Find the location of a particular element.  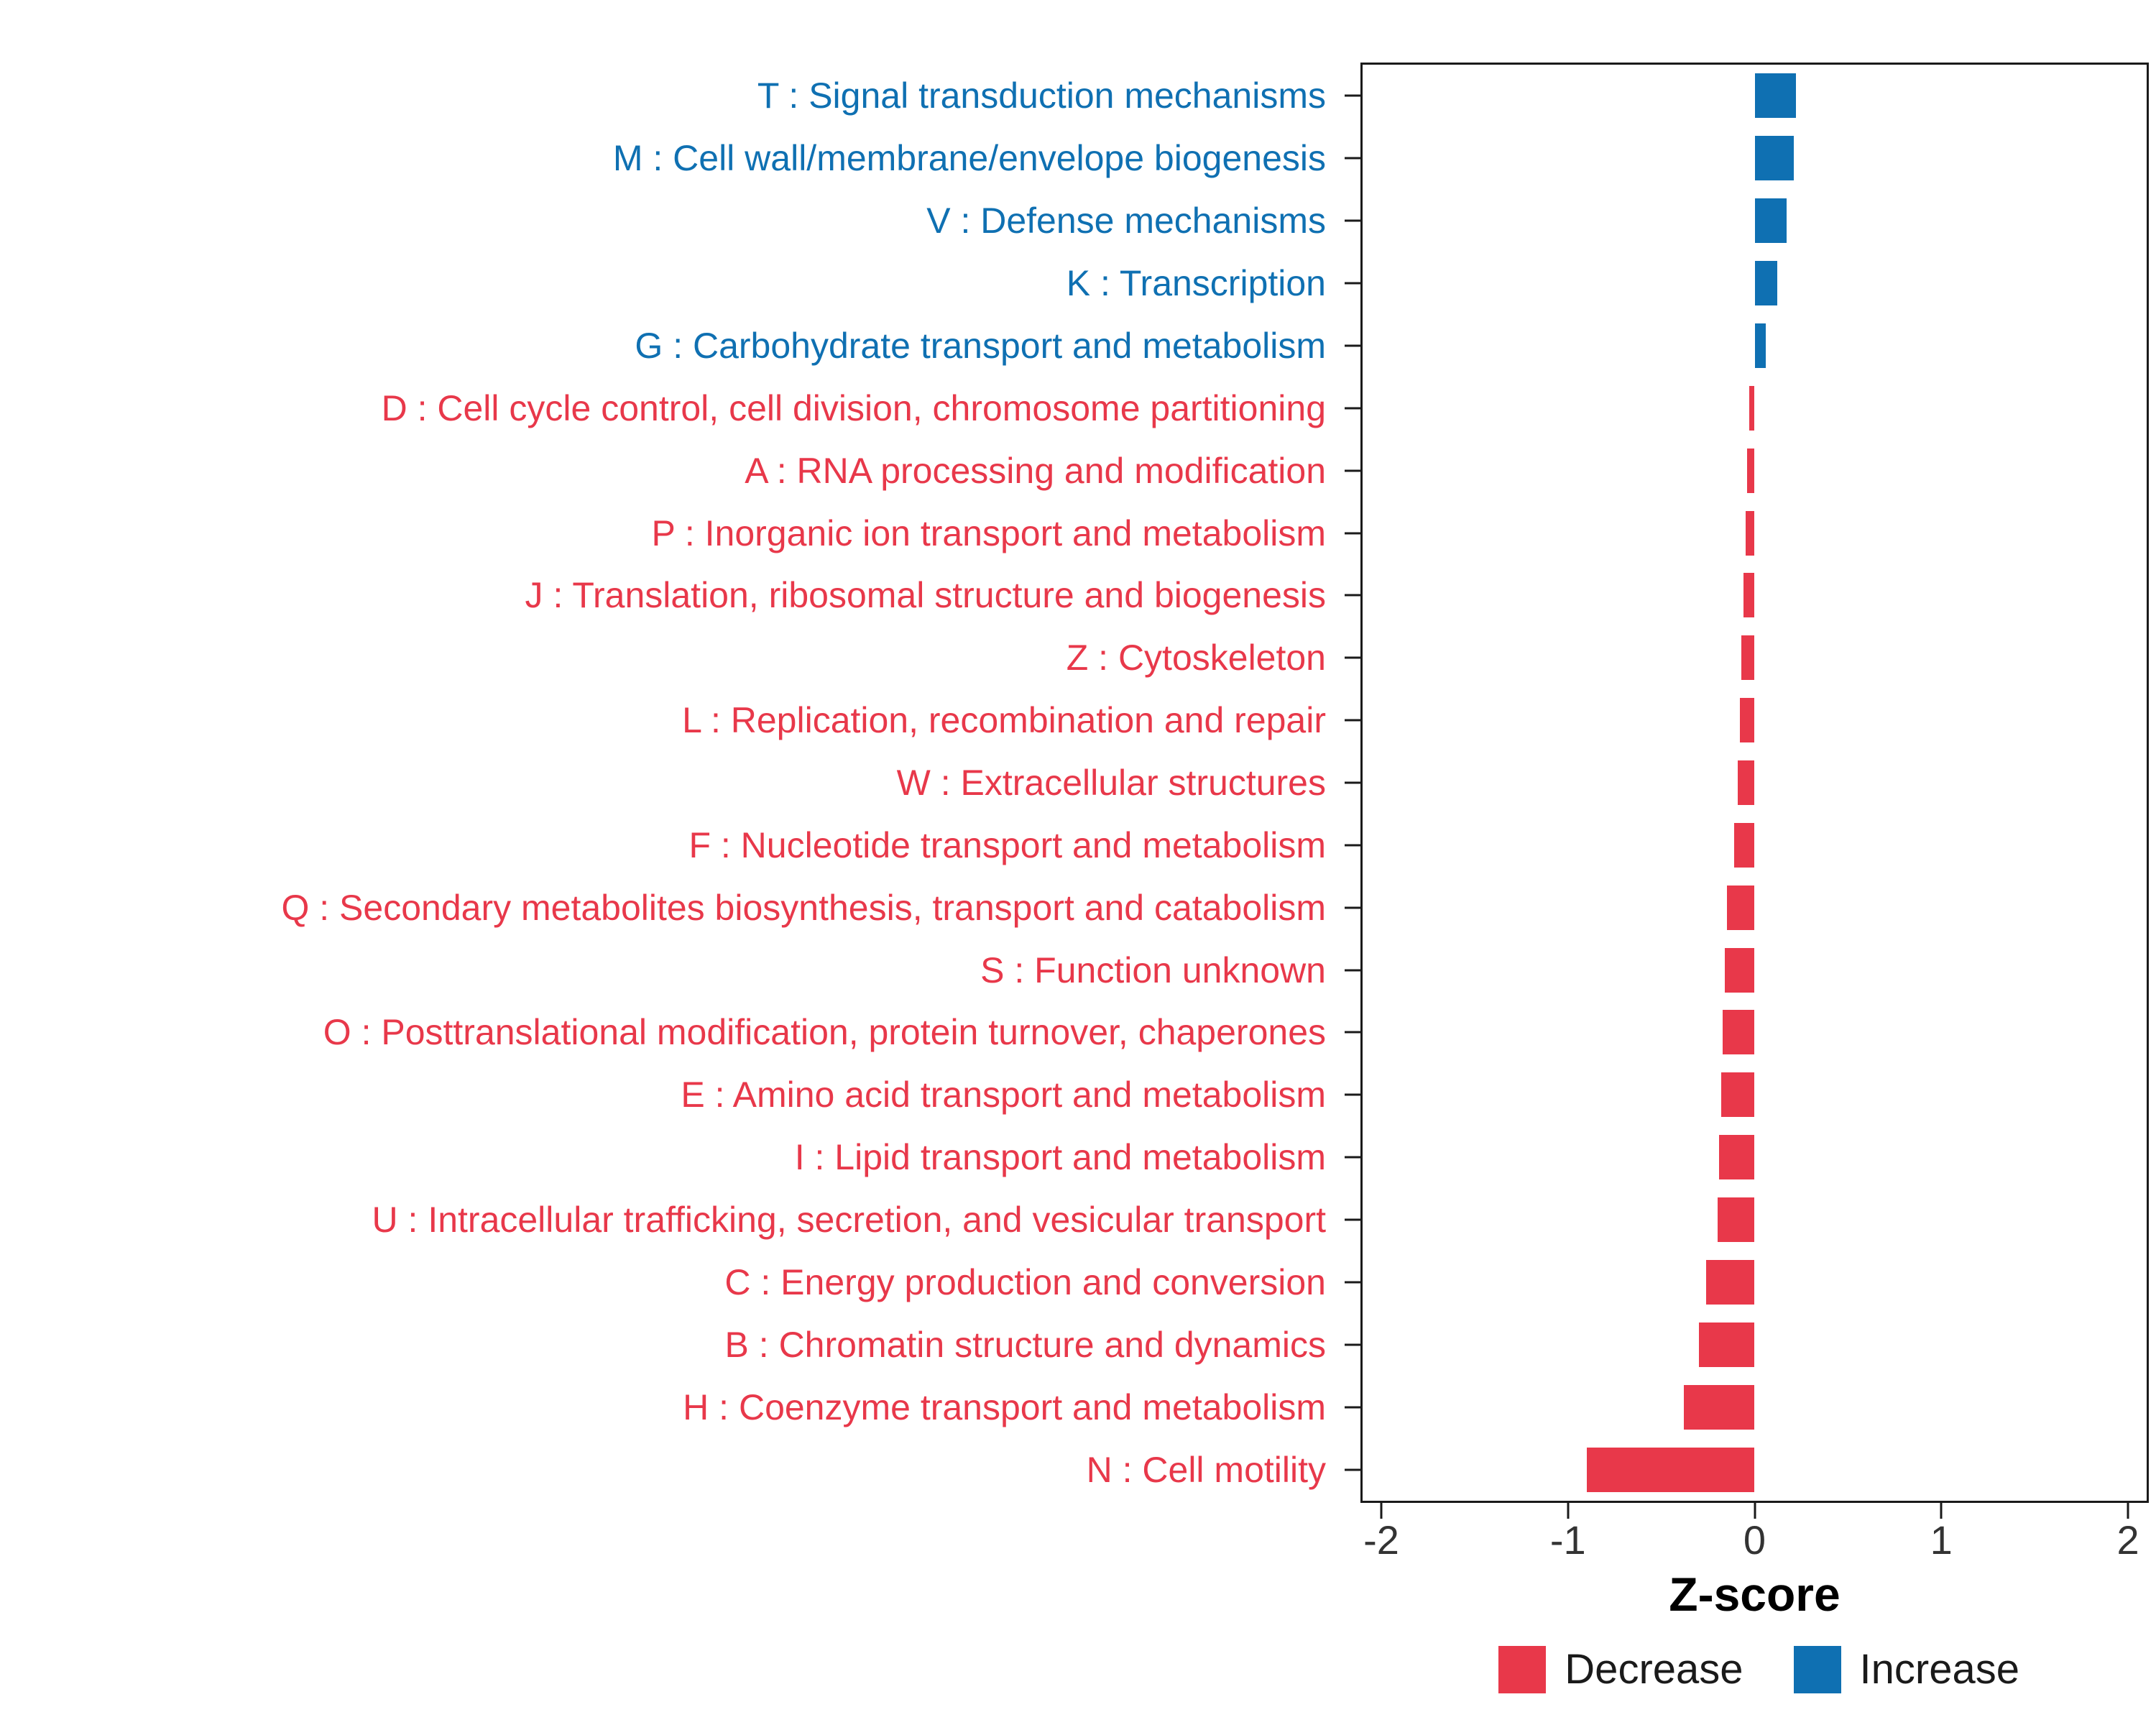

legend-item-increase: Increase is located at coordinates (1906, 1669).